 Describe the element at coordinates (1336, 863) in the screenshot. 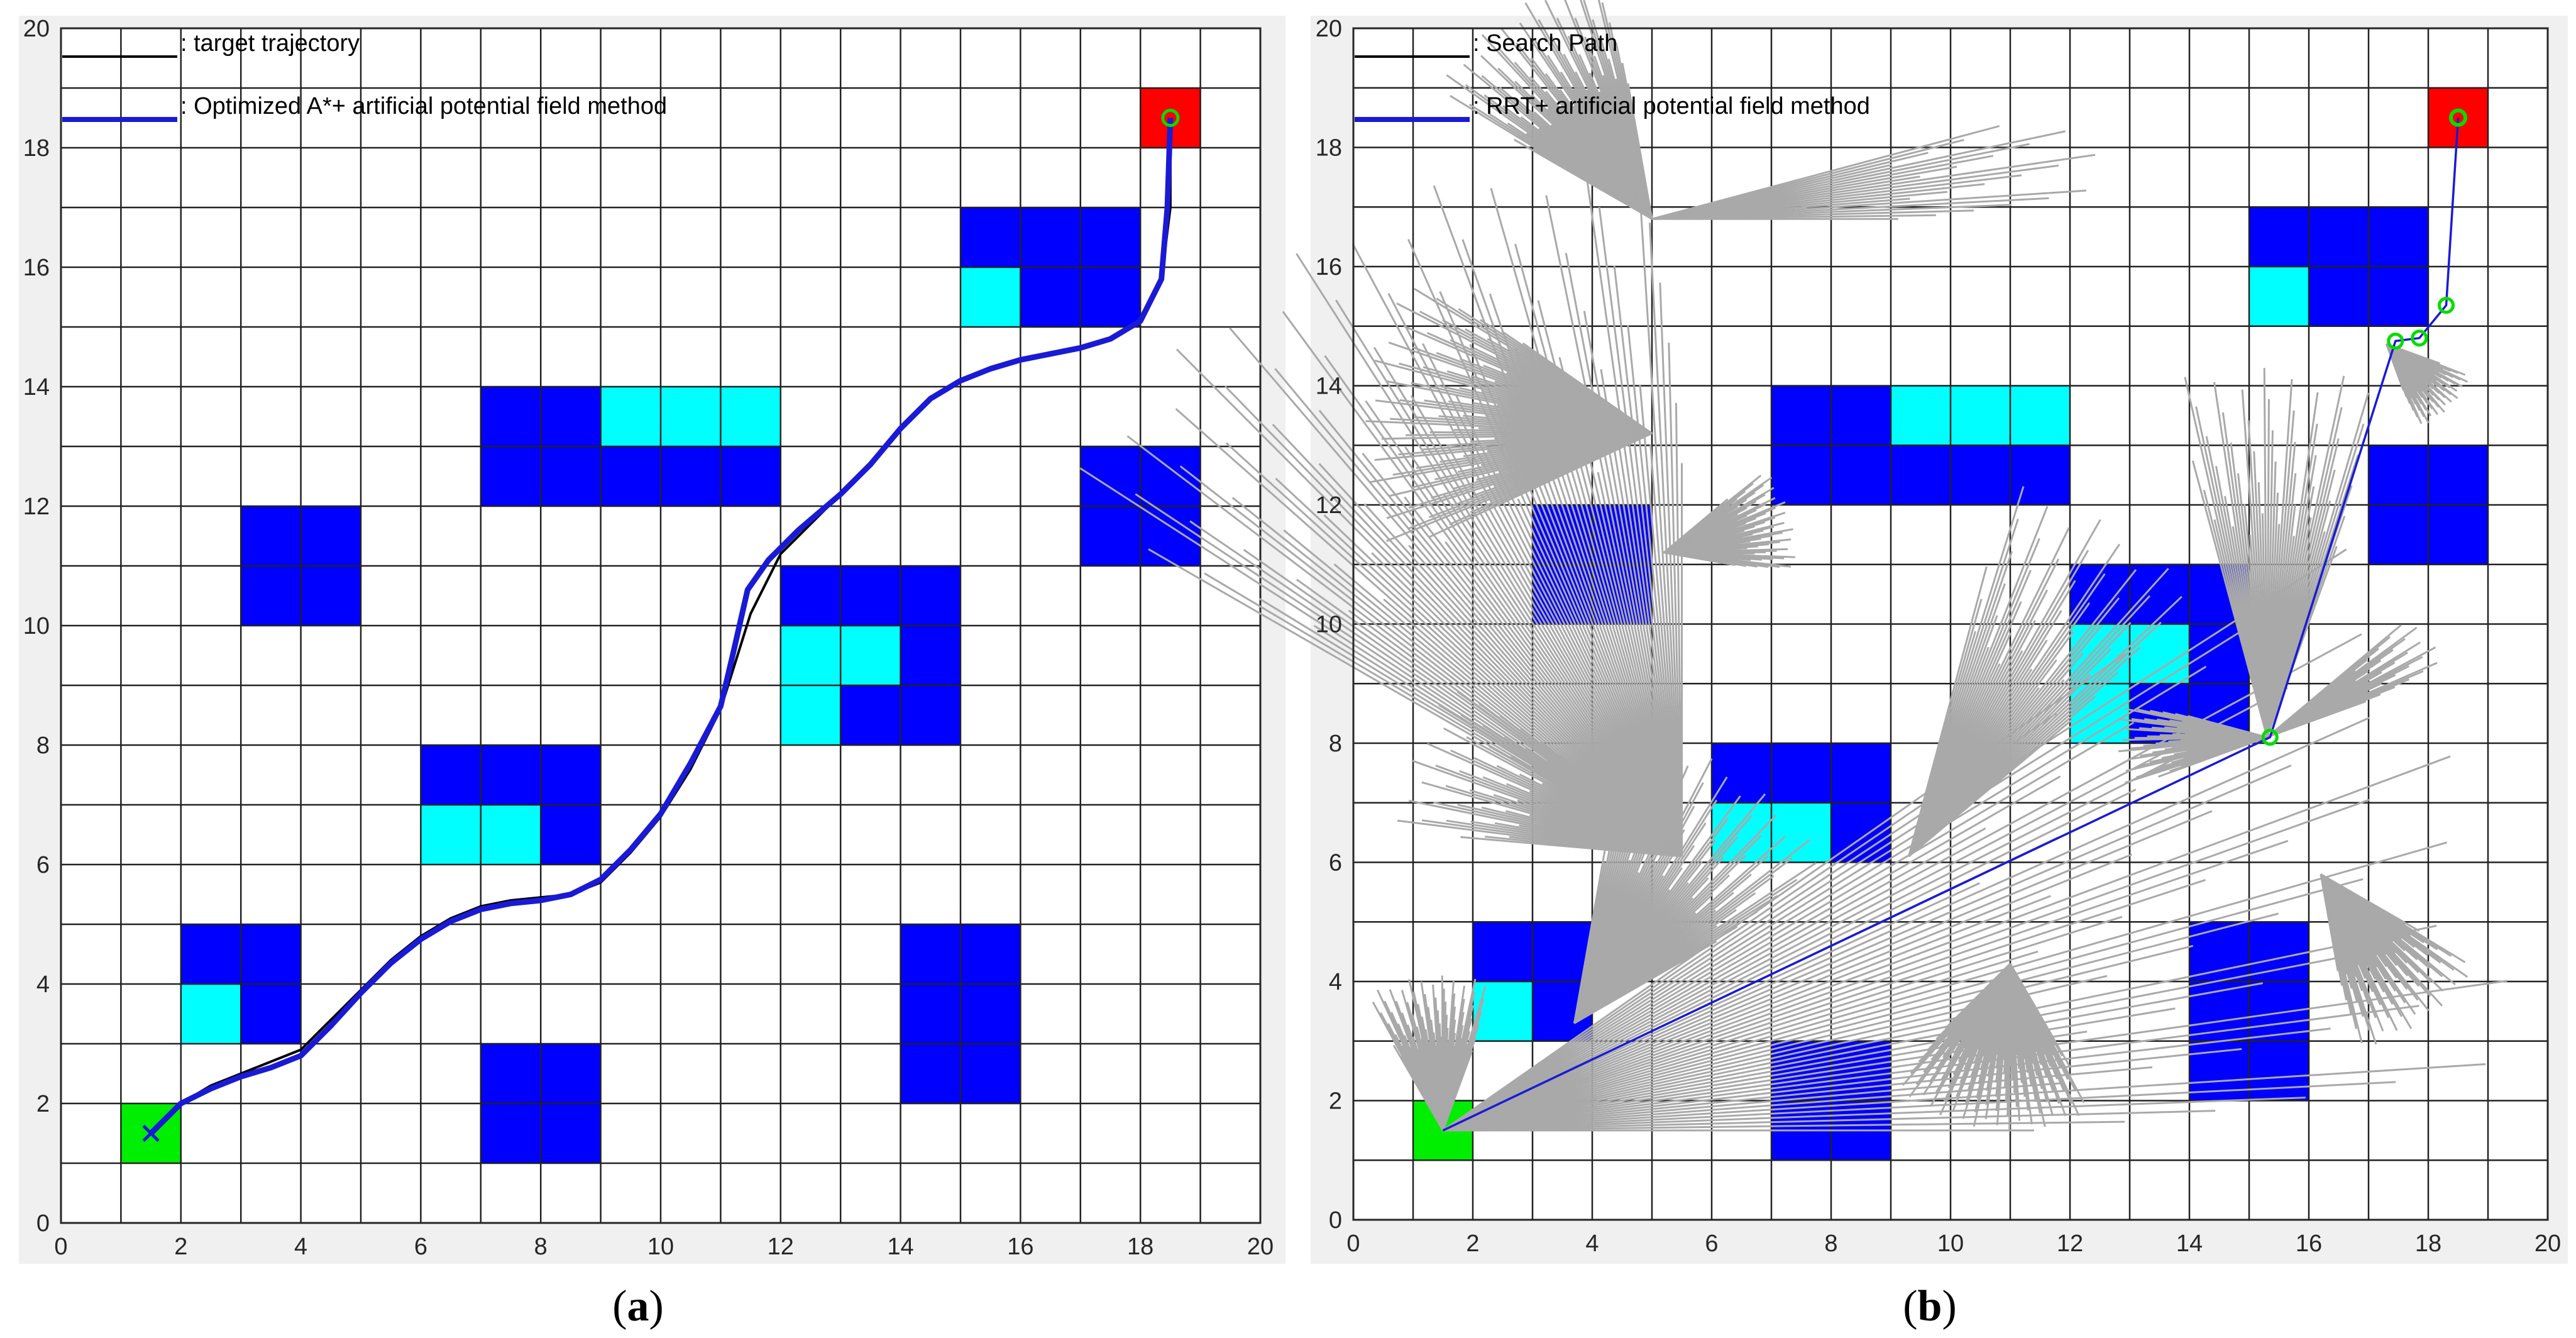

I see `b-y-tick-label: 6` at that location.